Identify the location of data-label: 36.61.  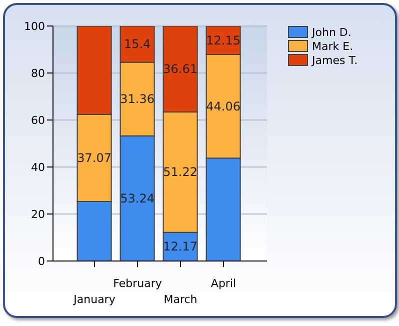
(180, 69).